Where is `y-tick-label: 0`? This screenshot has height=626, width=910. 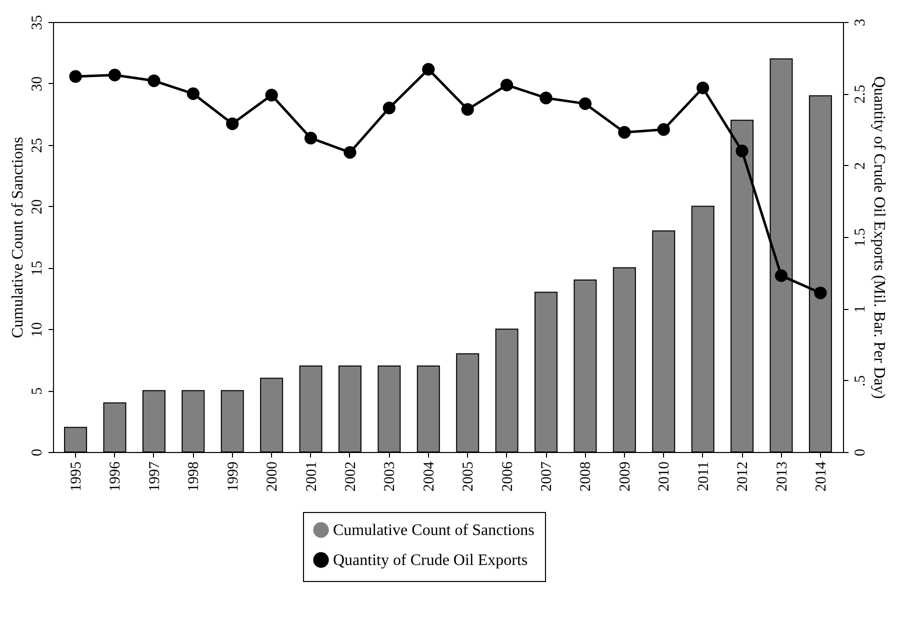
y-tick-label: 0 is located at coordinates (38, 452).